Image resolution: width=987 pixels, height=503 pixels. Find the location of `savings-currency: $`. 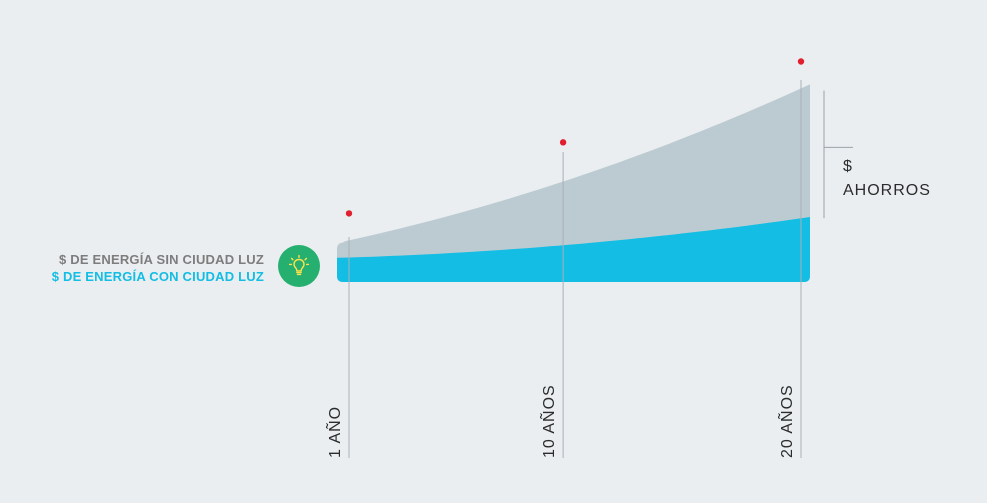

savings-currency: $ is located at coordinates (848, 166).